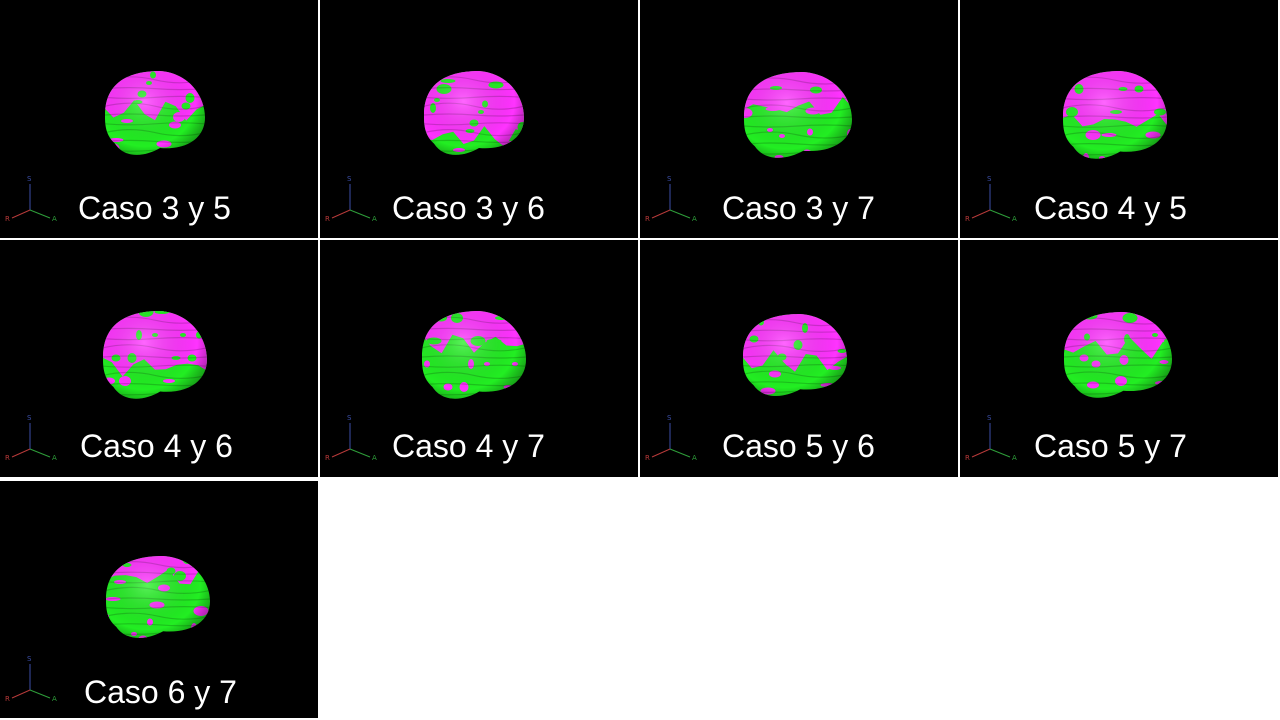  I want to click on brain-render-panel: S R A Caso 6 y 7, so click(159, 599).